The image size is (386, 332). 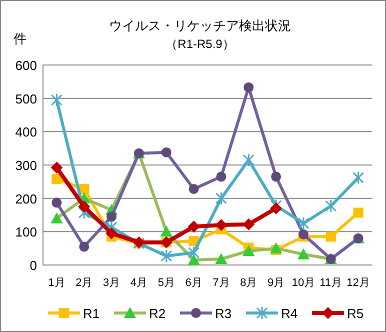 What do you see at coordinates (200, 25) in the screenshot?
I see `chart-title: ウイルス・リケッチア検出状況` at bounding box center [200, 25].